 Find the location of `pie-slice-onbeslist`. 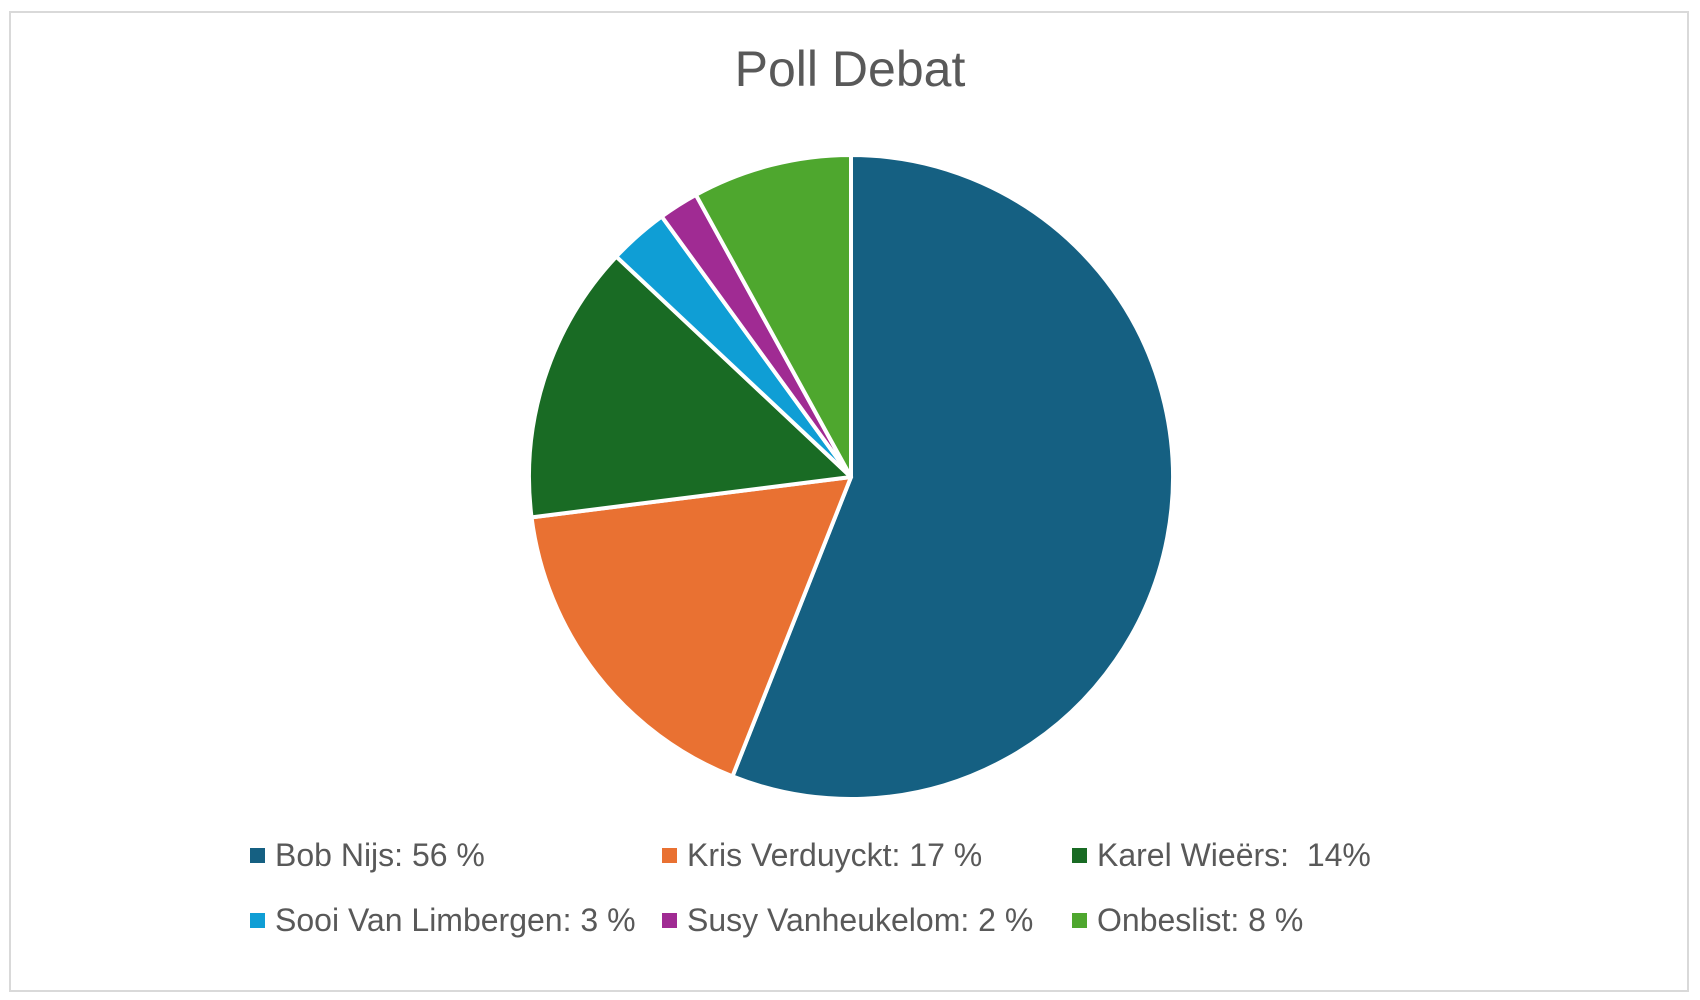

pie-slice-onbeslist is located at coordinates (773, 316).